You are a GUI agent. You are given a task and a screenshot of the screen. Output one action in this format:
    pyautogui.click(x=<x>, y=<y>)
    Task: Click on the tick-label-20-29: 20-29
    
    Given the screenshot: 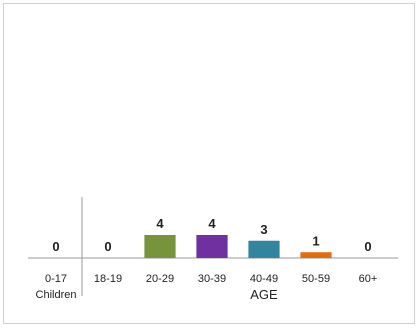 What is the action you would take?
    pyautogui.click(x=160, y=279)
    